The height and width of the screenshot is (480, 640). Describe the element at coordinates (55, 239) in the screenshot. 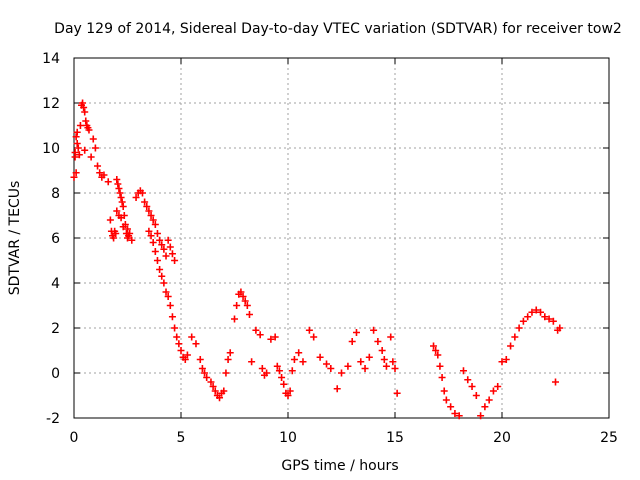

I see `y-tick-label: 6` at that location.